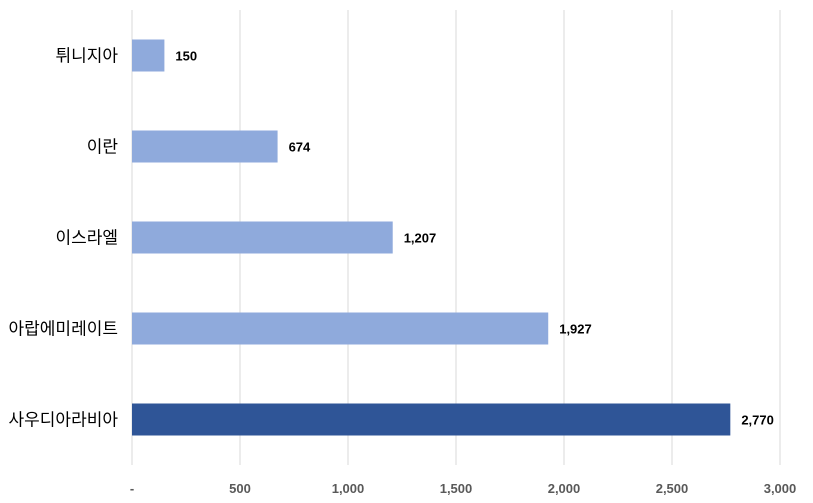  I want to click on category-label: 아랍에미레이트, so click(63, 329).